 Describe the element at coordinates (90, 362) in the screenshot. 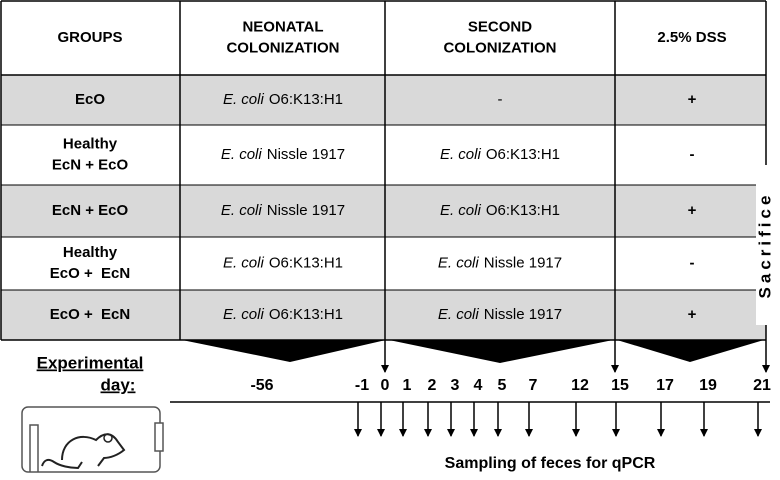

I see `timeline-label: Experimental` at that location.